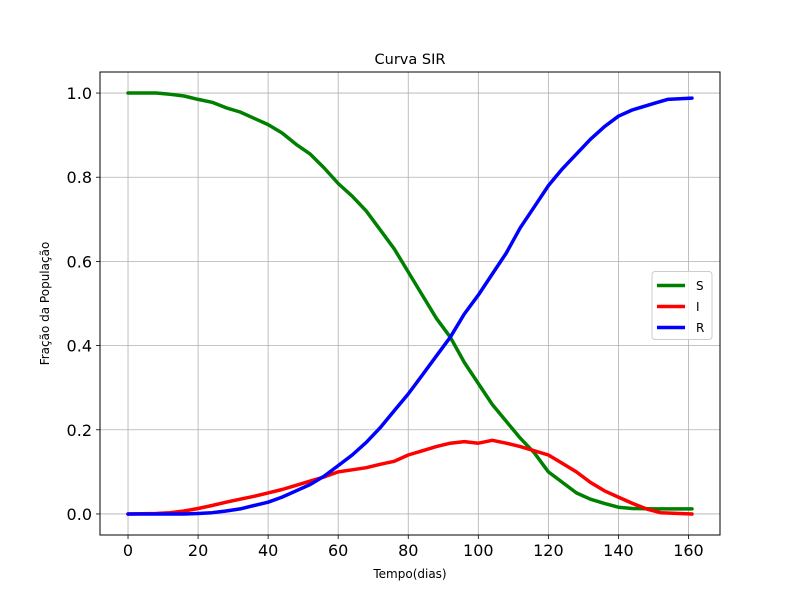 This screenshot has height=600, width=800. What do you see at coordinates (79, 261) in the screenshot?
I see `y-tick-label: 0.6` at bounding box center [79, 261].